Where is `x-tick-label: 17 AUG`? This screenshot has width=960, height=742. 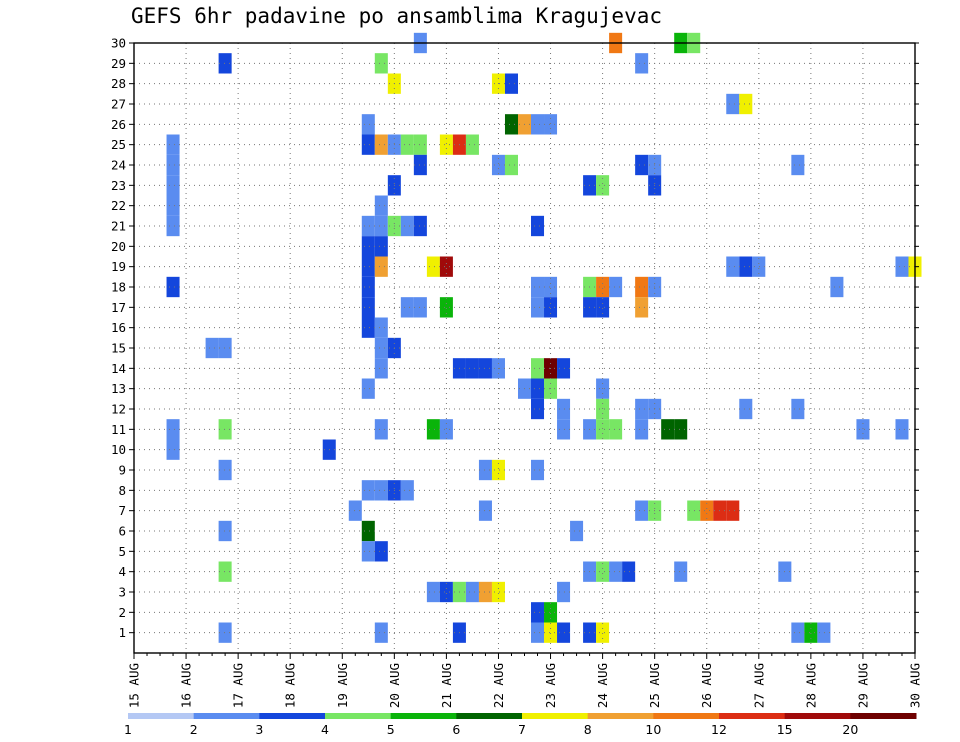
x-tick-label: 17 AUG is located at coordinates (238, 685).